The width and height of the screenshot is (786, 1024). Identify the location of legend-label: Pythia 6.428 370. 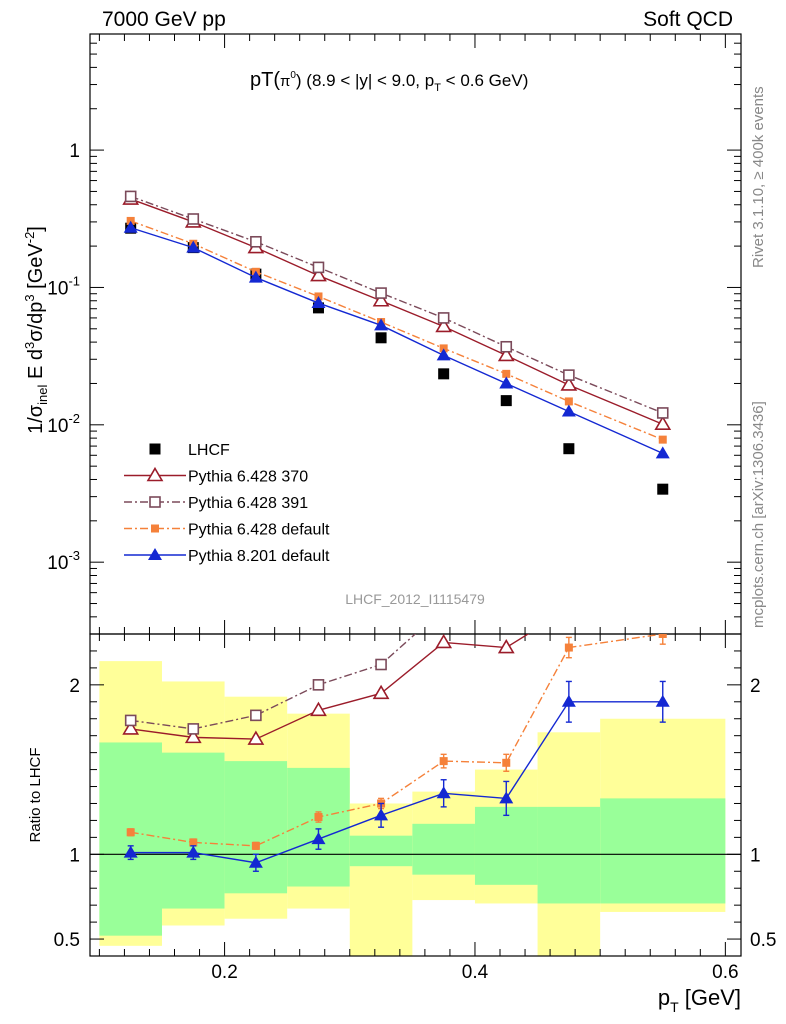
(248, 477).